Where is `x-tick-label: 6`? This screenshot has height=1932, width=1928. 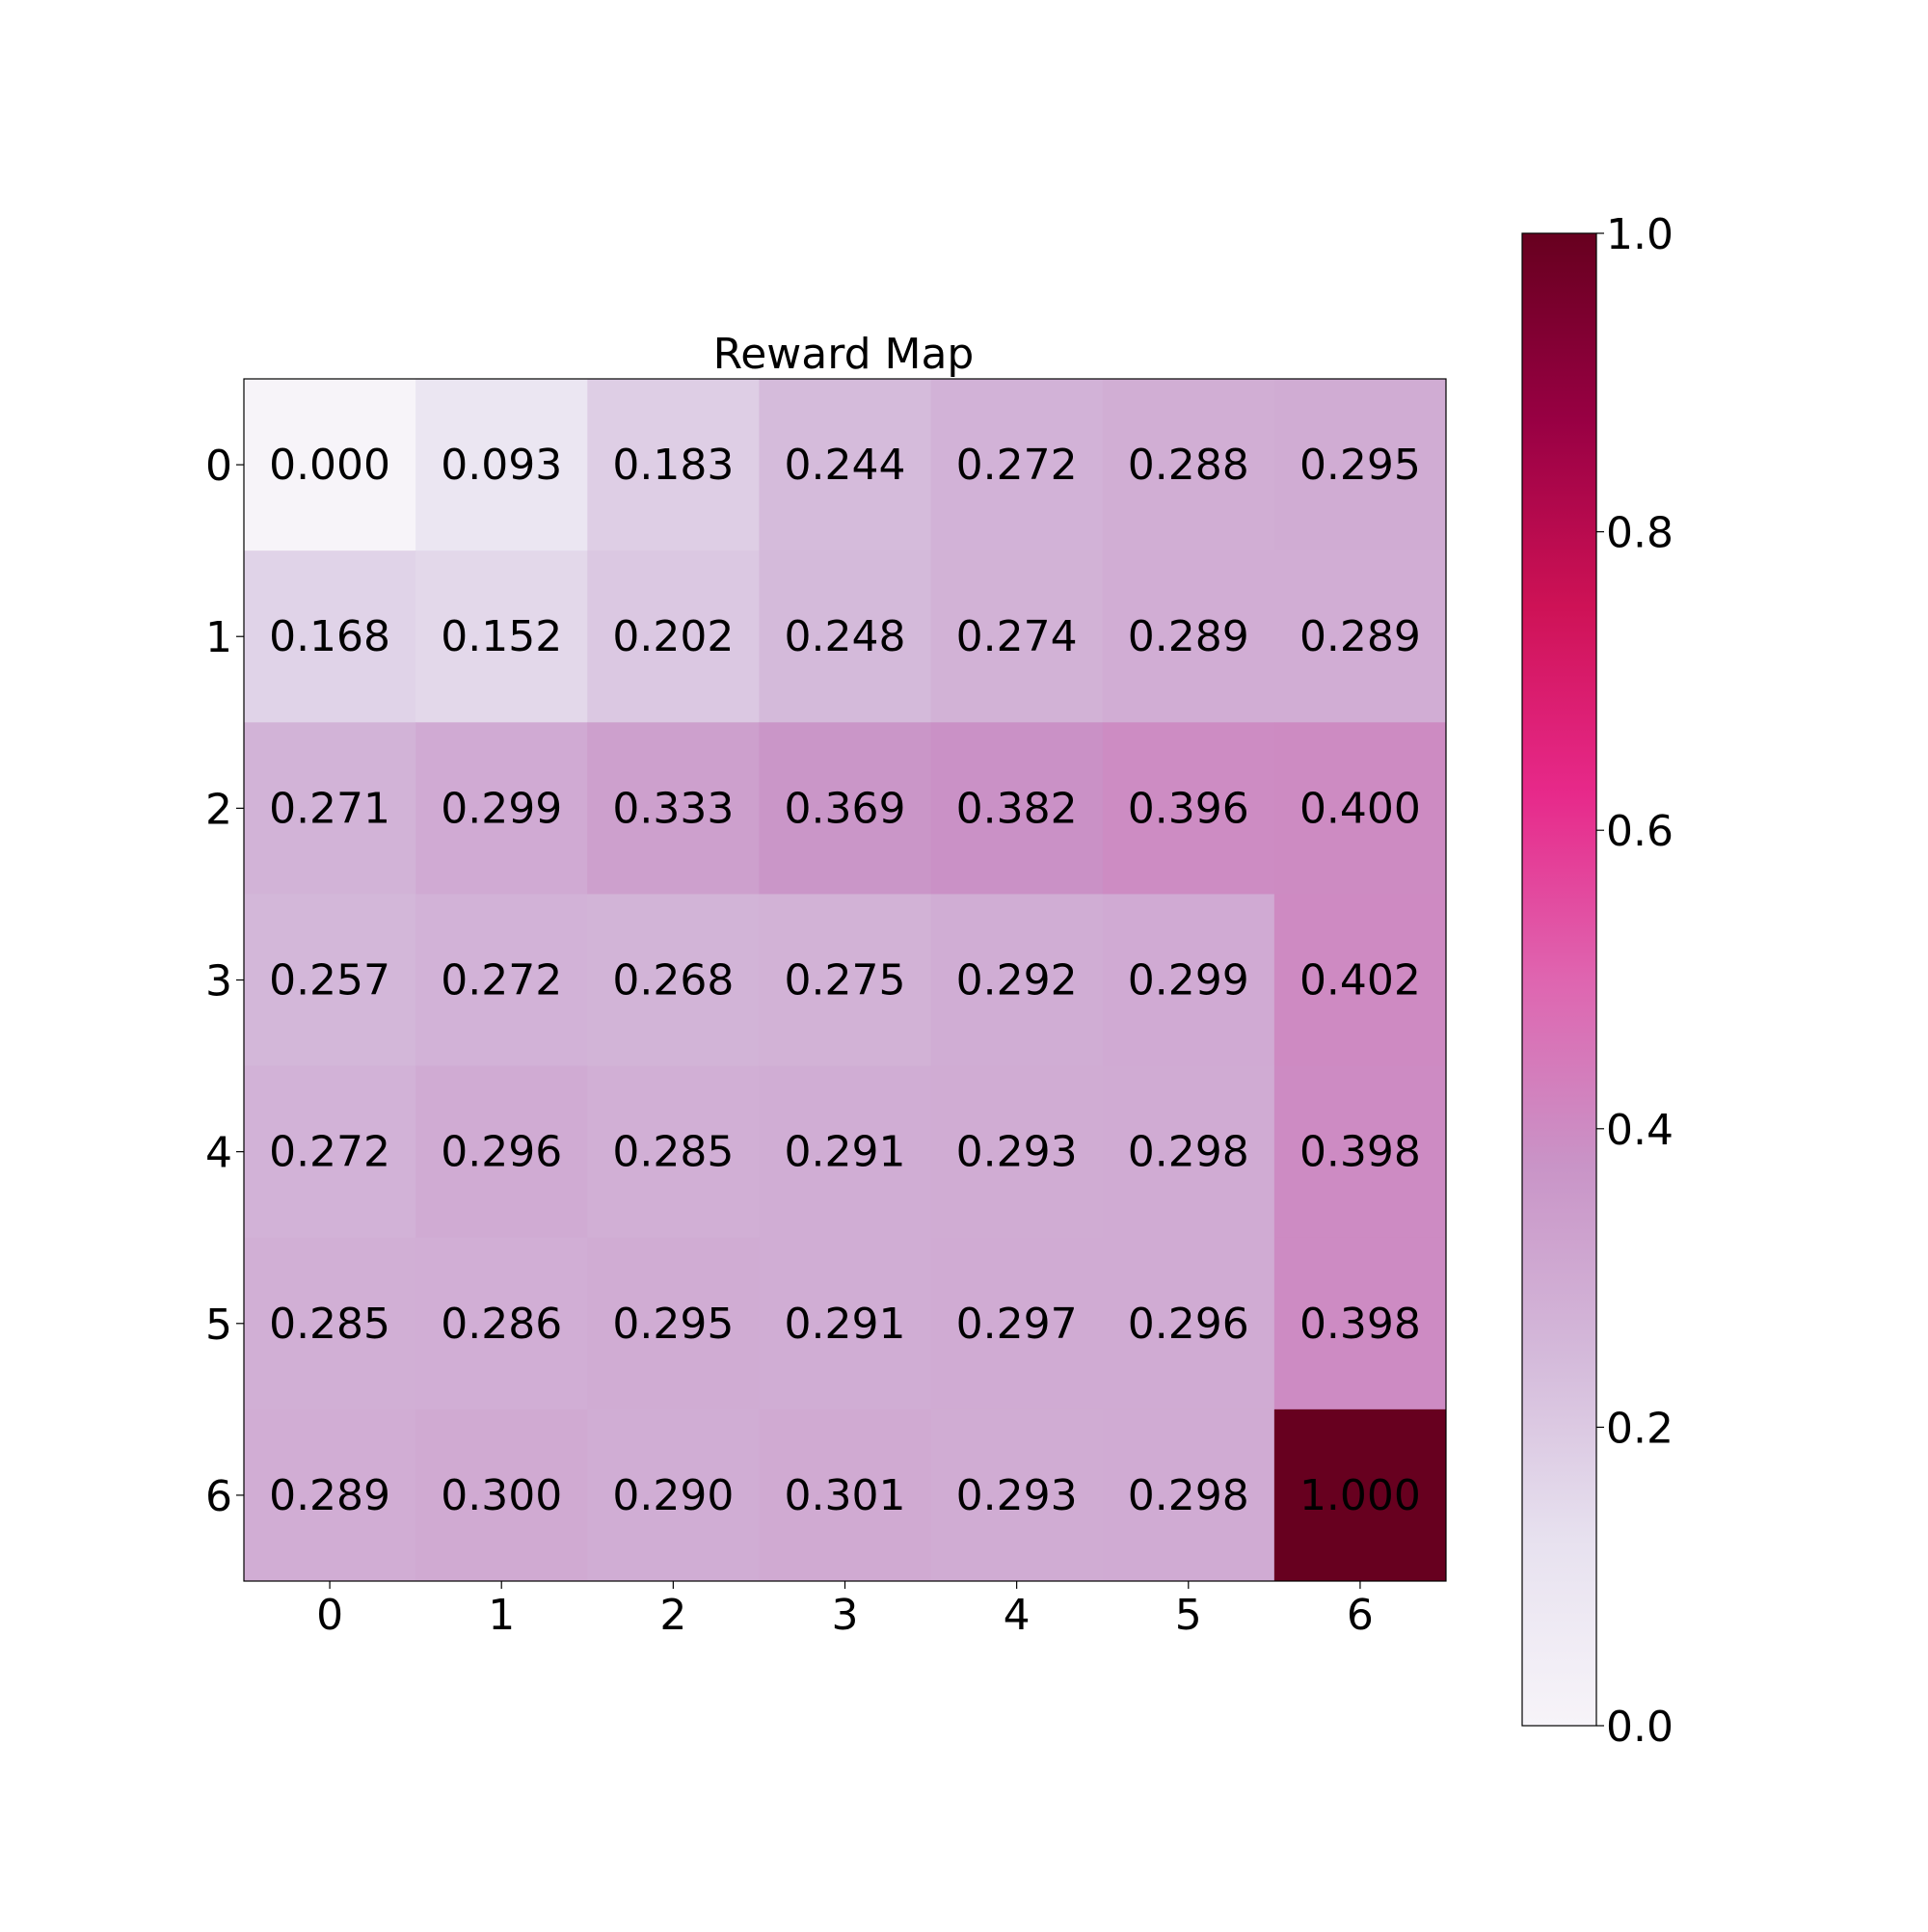 x-tick-label: 6 is located at coordinates (1360, 1615).